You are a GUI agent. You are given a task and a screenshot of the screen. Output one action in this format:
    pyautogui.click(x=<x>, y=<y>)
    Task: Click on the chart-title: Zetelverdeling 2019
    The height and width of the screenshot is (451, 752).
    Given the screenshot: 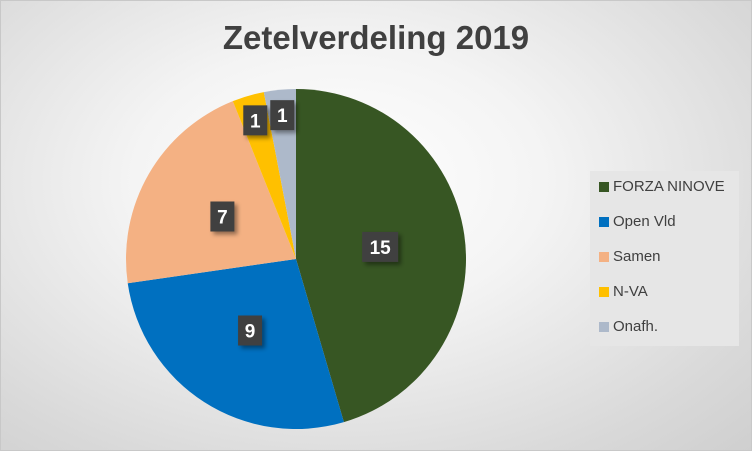 What is the action you would take?
    pyautogui.click(x=376, y=37)
    